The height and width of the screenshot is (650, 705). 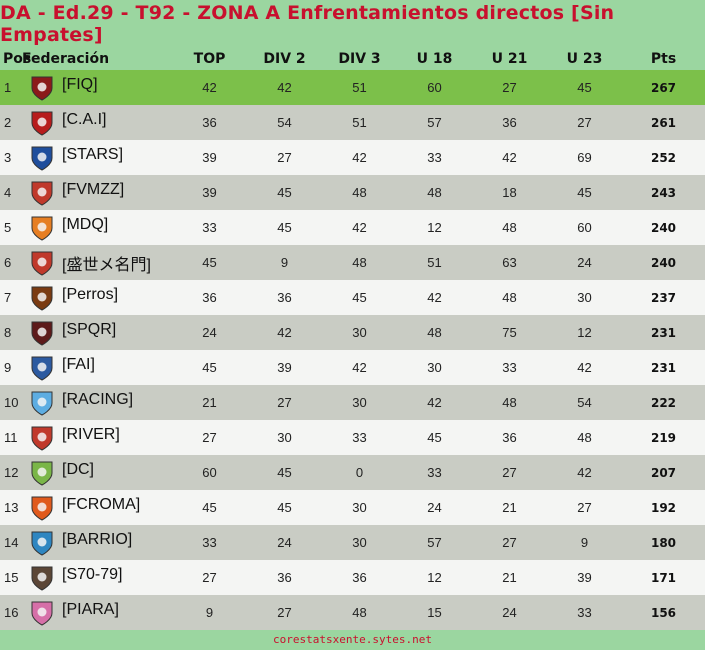 I want to click on header-u18: U 18, so click(x=434, y=59).